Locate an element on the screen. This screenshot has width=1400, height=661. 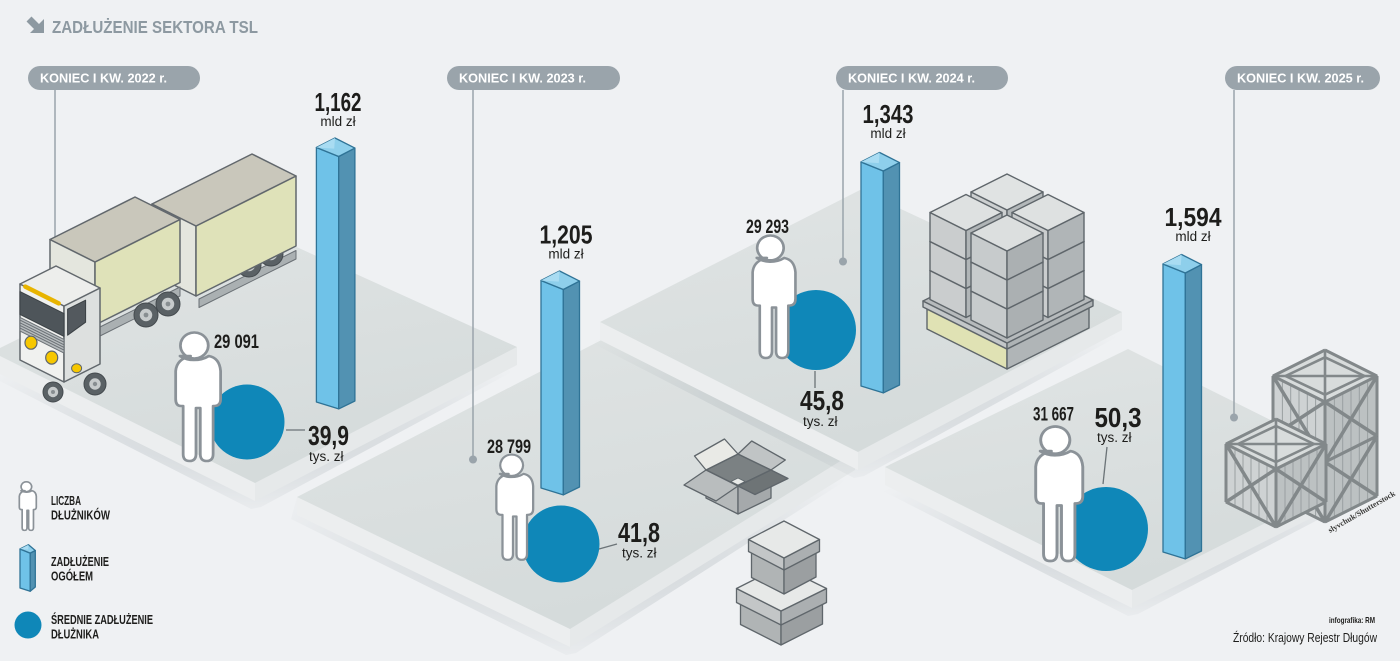
svg-text: 1,594 is located at coordinates (1193, 217).